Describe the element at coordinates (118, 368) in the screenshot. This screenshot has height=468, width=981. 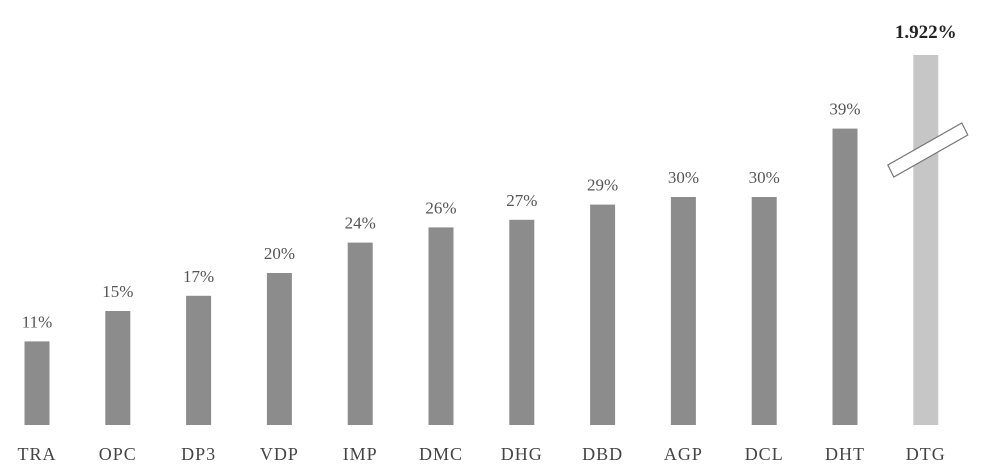
I see `bar-opc` at that location.